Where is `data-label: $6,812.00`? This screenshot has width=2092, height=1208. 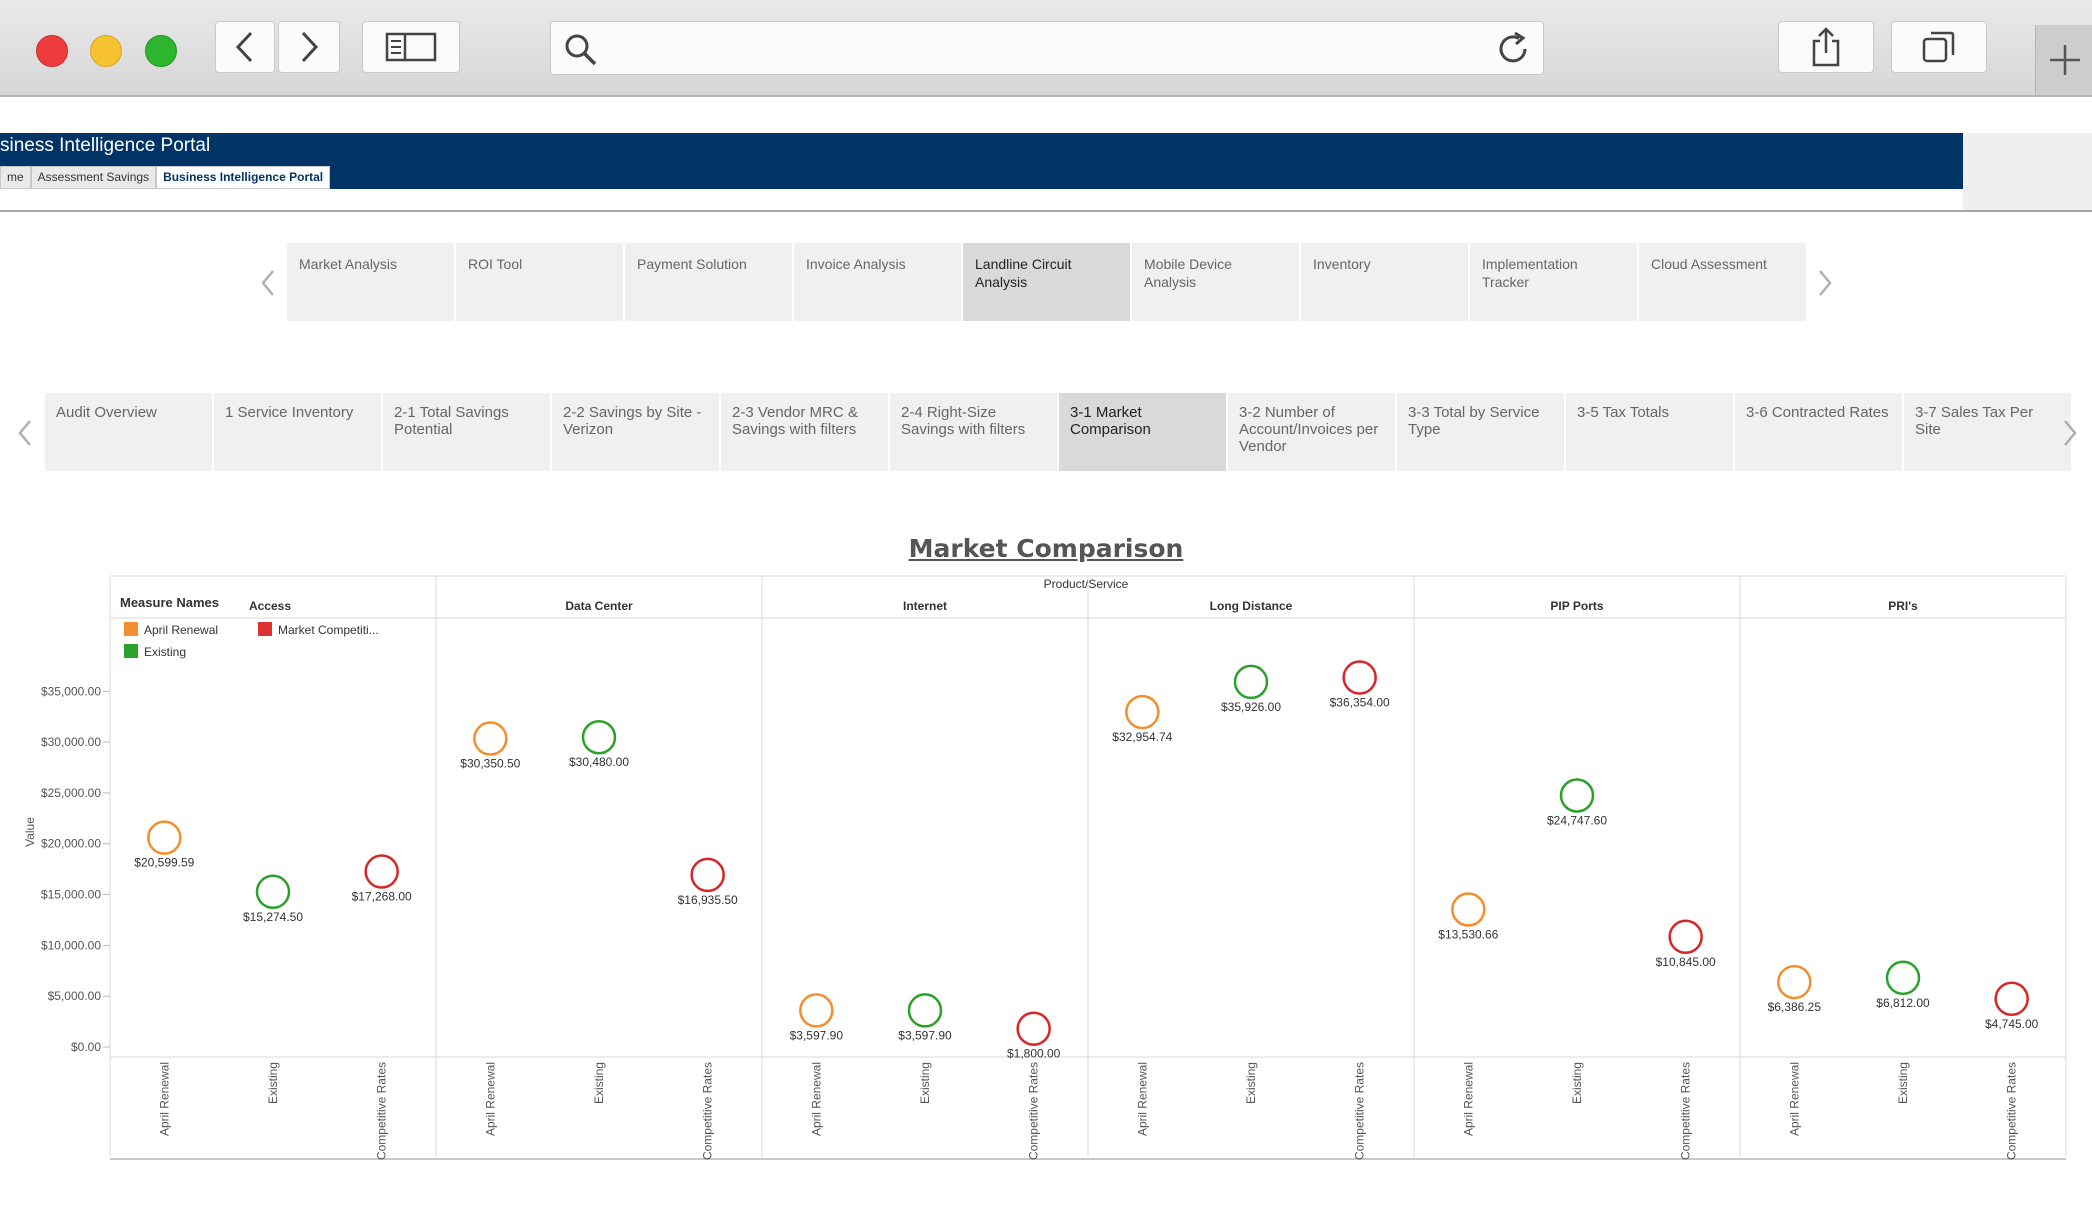 data-label: $6,812.00 is located at coordinates (1903, 1003).